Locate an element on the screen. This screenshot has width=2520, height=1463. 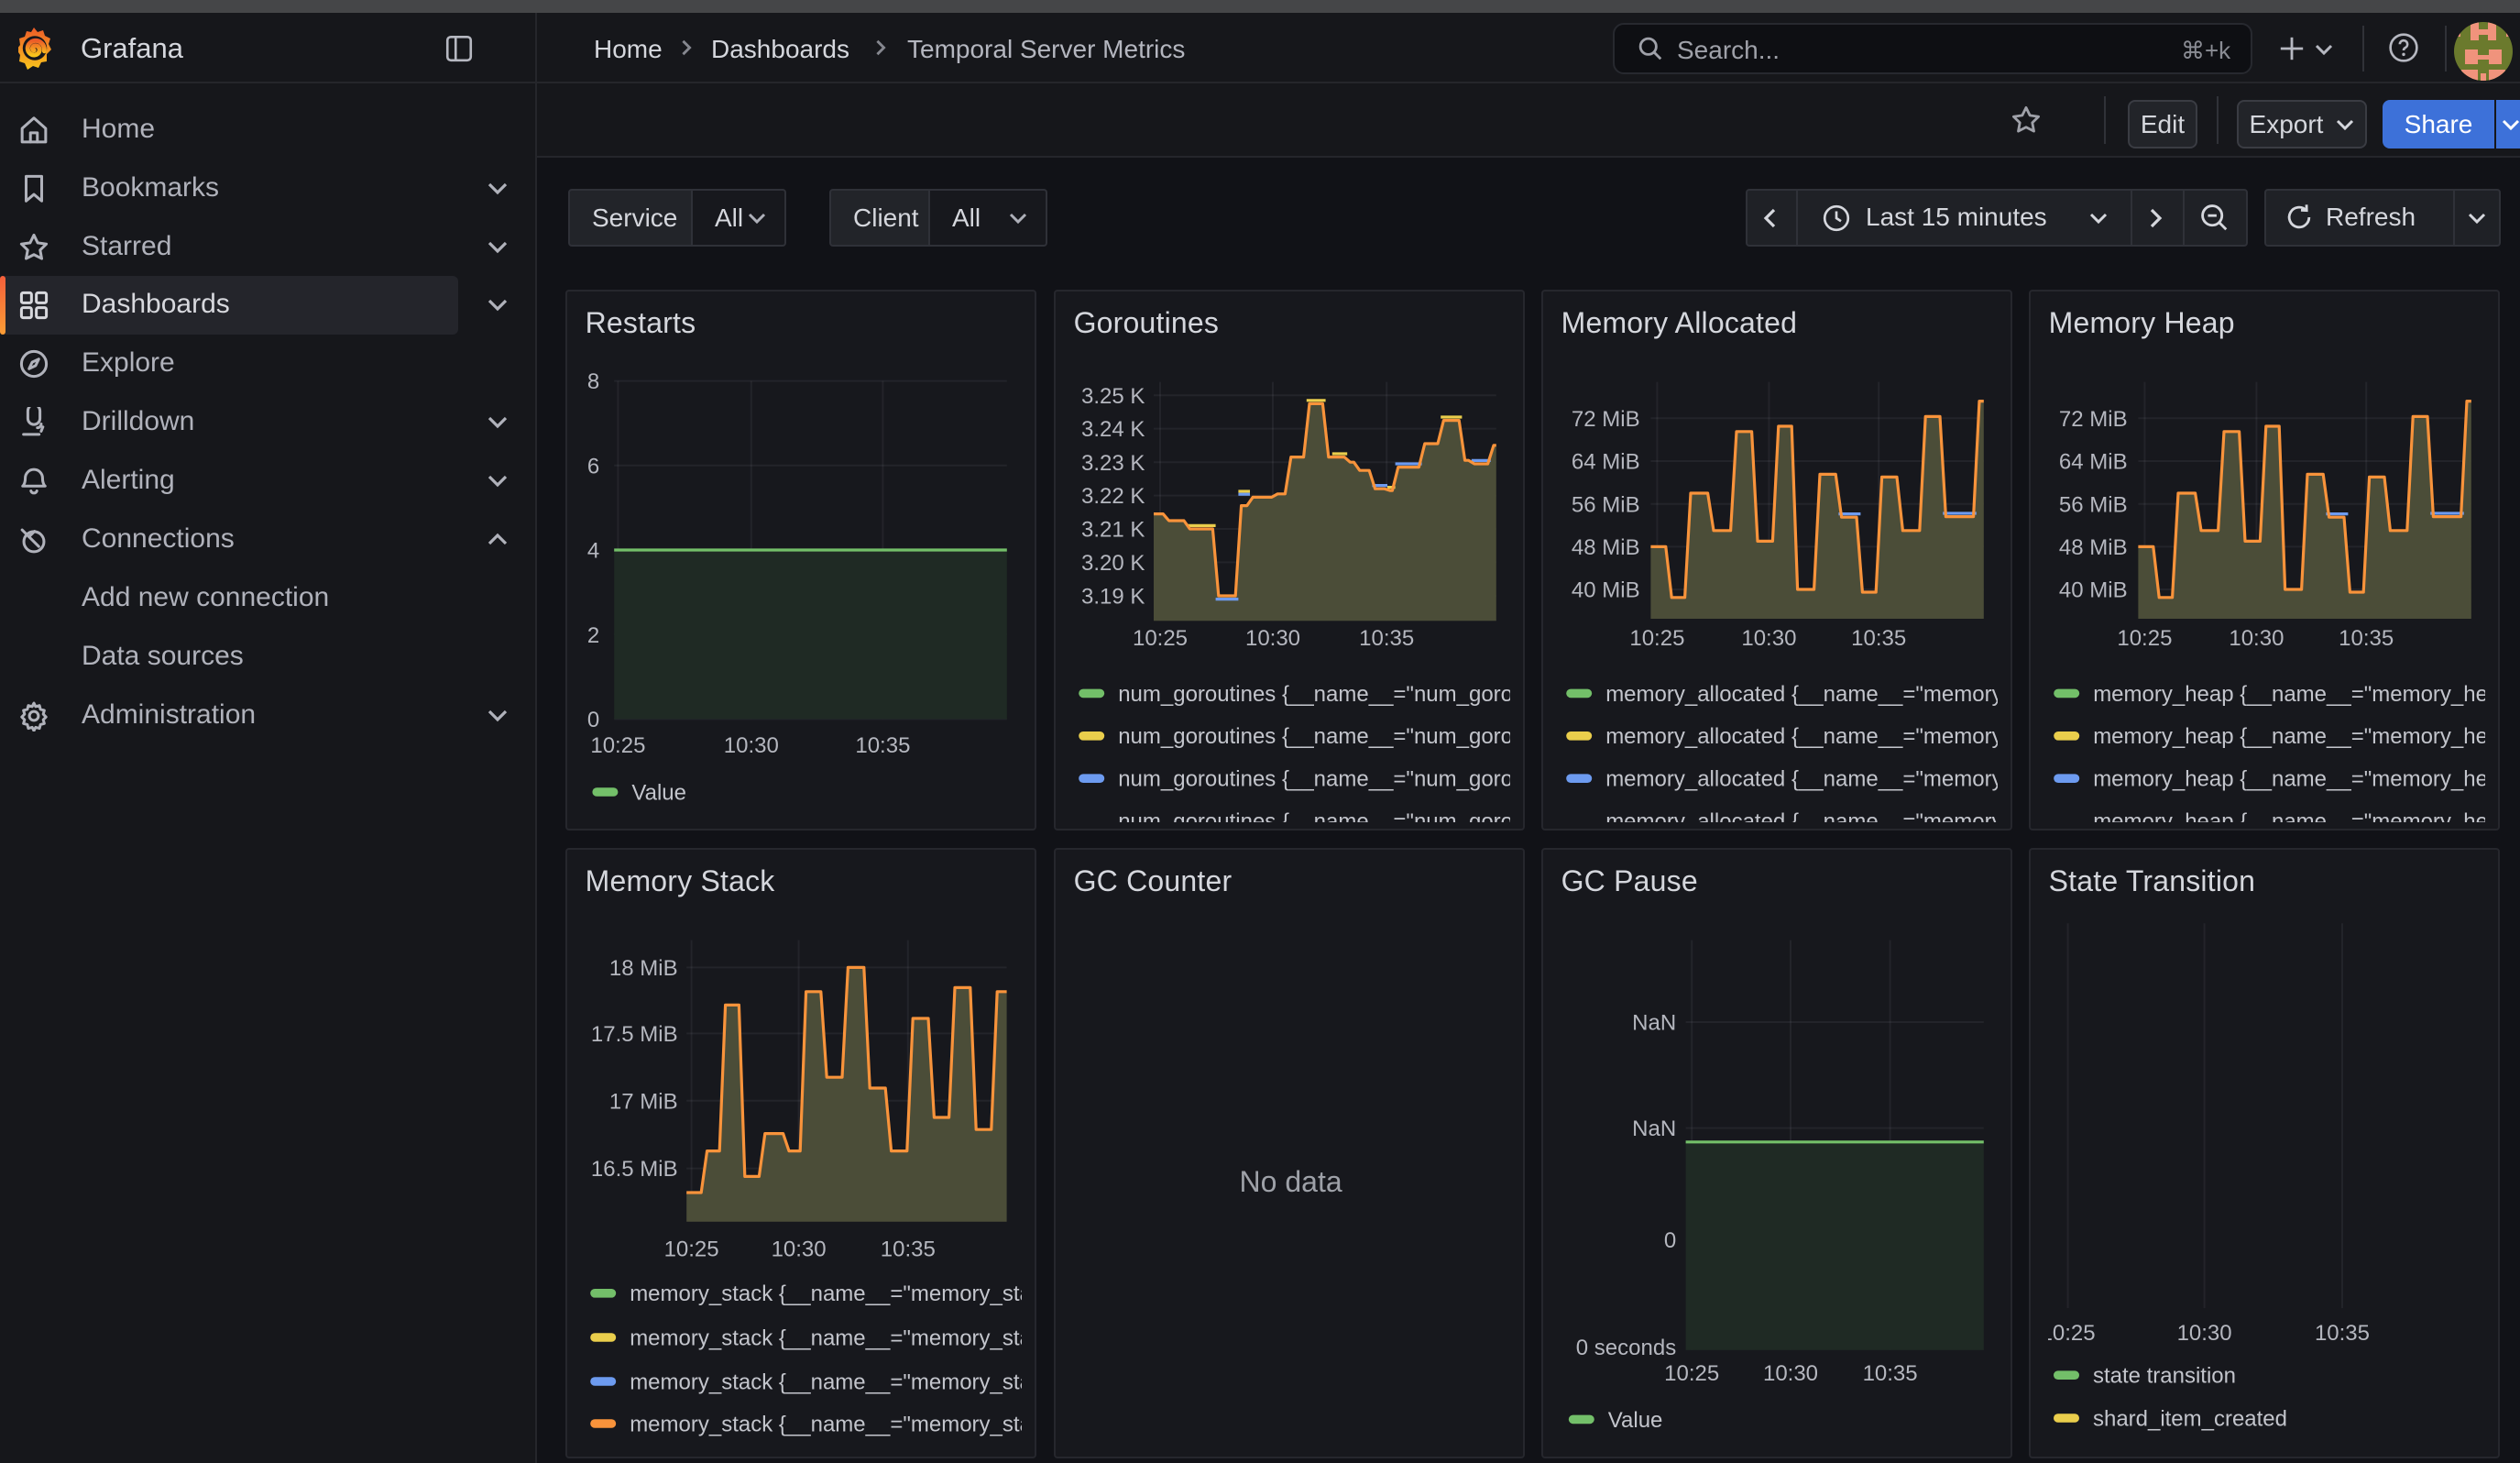
svg-text: 17 MiB is located at coordinates (642, 1101).